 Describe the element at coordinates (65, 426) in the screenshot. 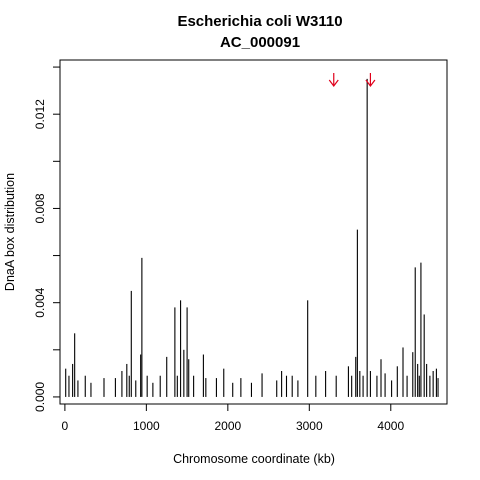

I see `x-tick-label: 0` at that location.